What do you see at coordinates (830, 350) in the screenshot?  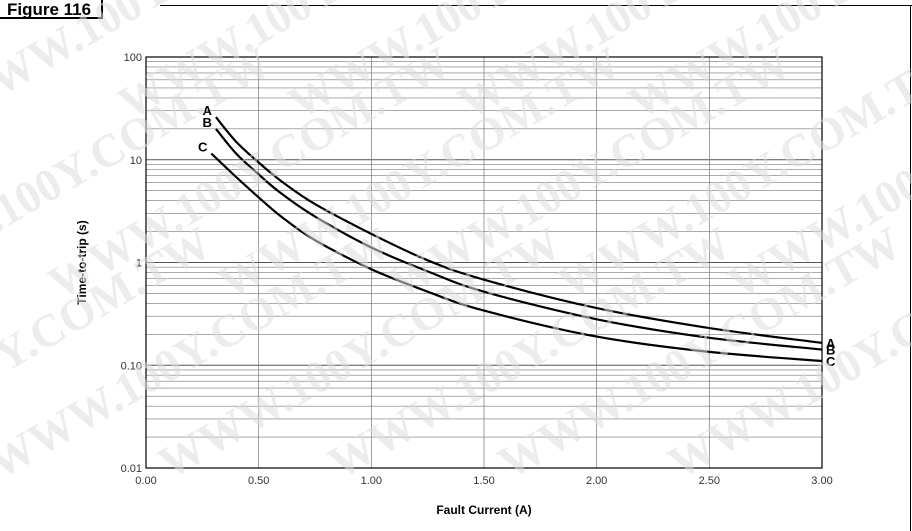 I see `curve-label-end-b: B` at bounding box center [830, 350].